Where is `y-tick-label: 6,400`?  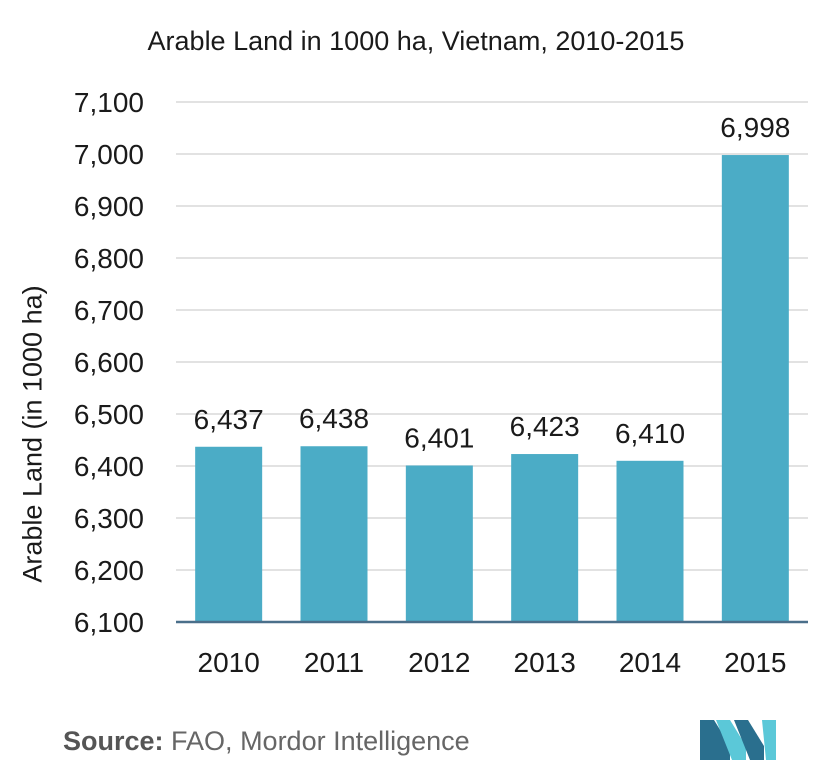 y-tick-label: 6,400 is located at coordinates (109, 466).